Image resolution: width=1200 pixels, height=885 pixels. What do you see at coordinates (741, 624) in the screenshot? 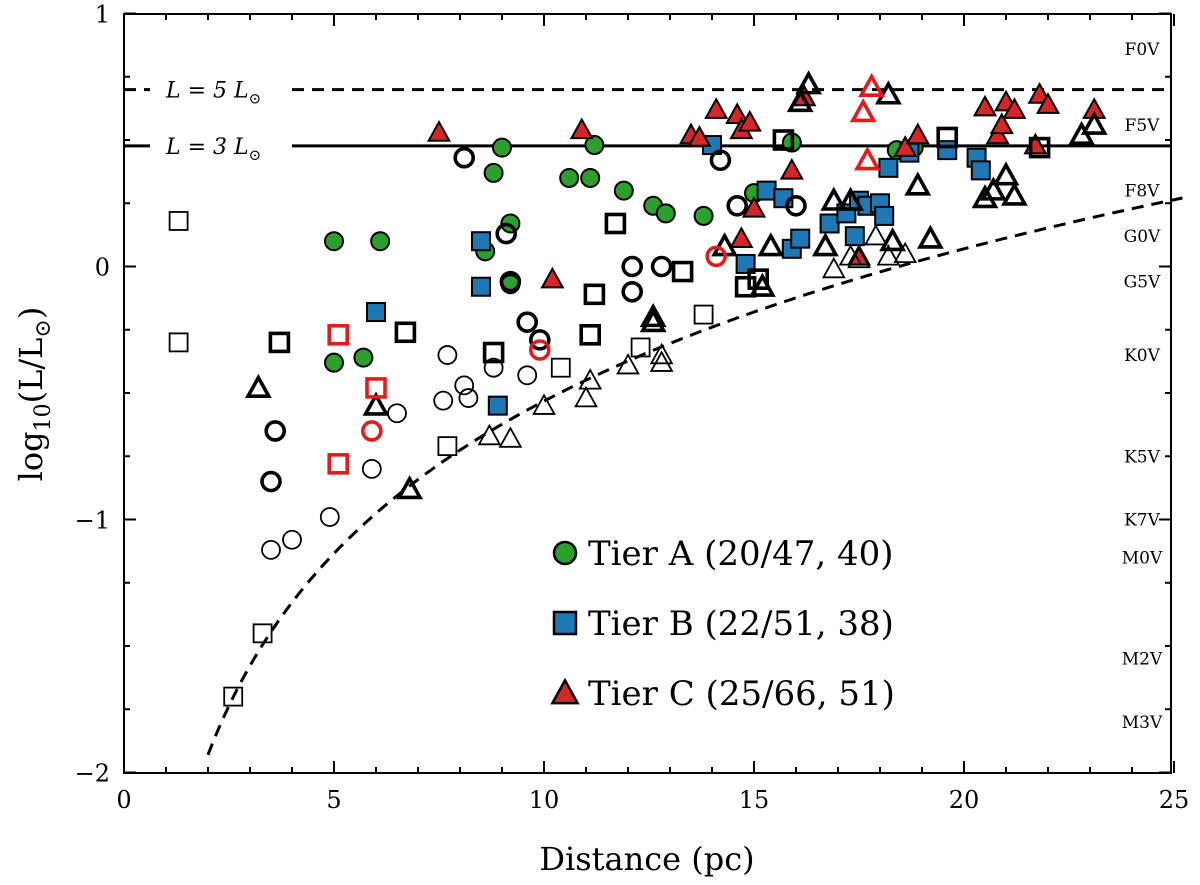
I see `legend-label-1: Tier B (22/51, 38)` at bounding box center [741, 624].